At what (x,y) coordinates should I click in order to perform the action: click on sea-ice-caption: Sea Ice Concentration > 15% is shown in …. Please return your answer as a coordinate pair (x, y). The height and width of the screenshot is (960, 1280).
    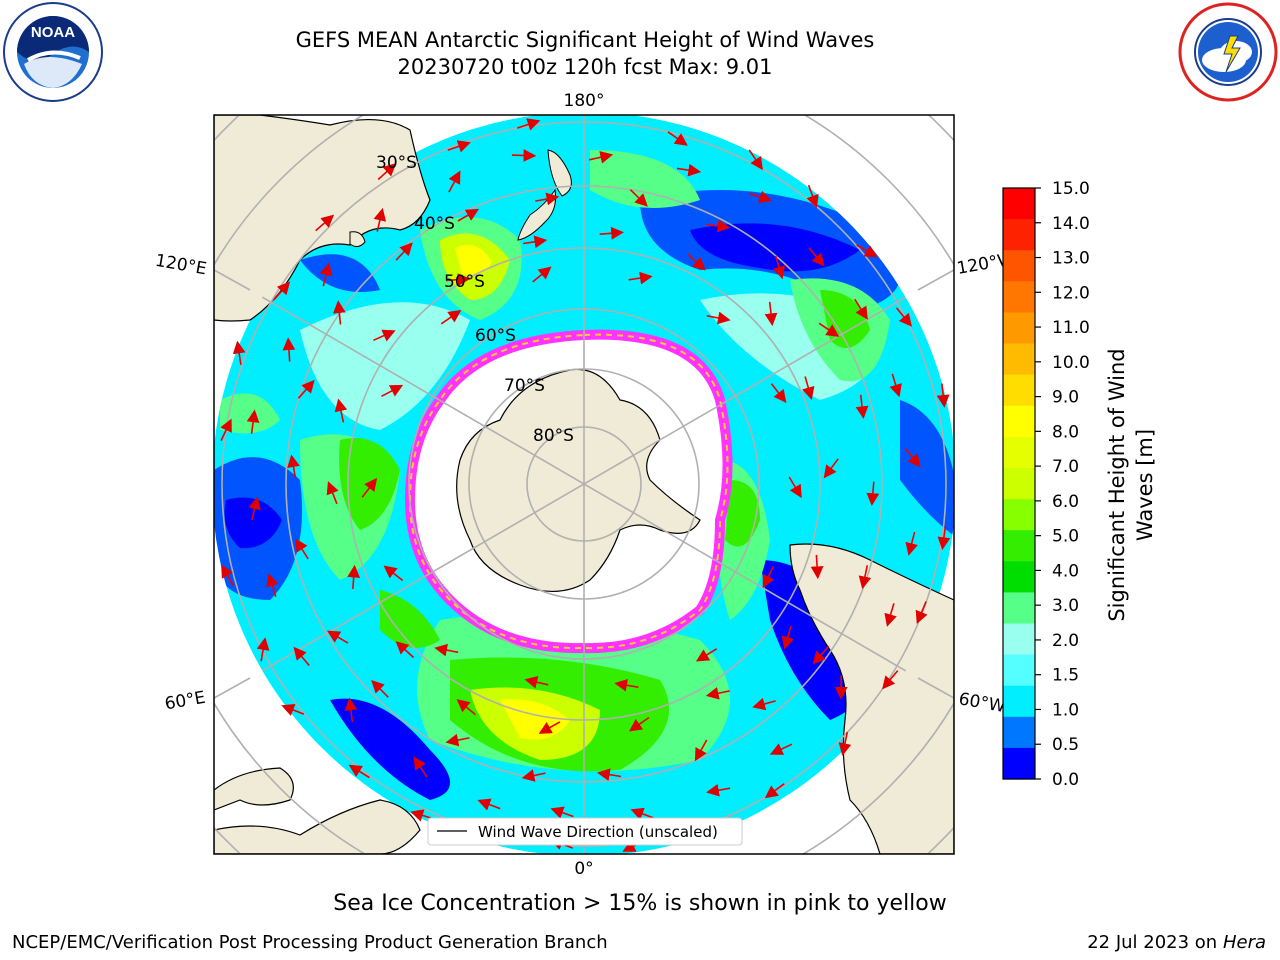
    Looking at the image, I should click on (640, 903).